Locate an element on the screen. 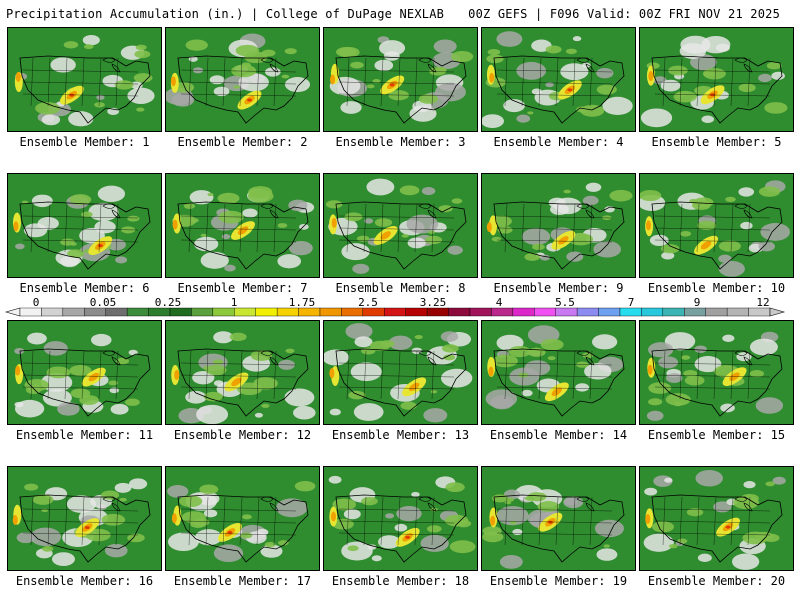 The width and height of the screenshot is (800, 600). panel-caption: Ensemble Member: 13 is located at coordinates (400, 435).